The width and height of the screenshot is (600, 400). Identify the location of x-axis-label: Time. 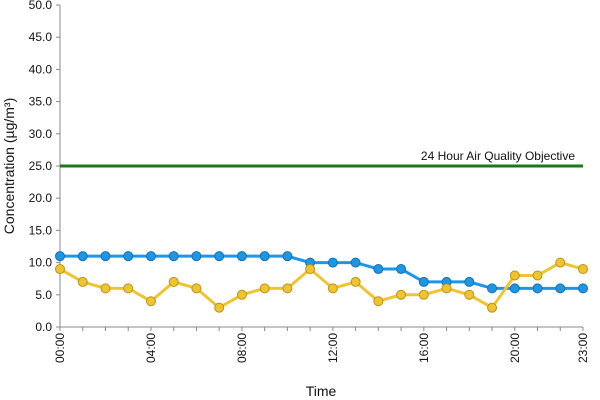
(321, 391).